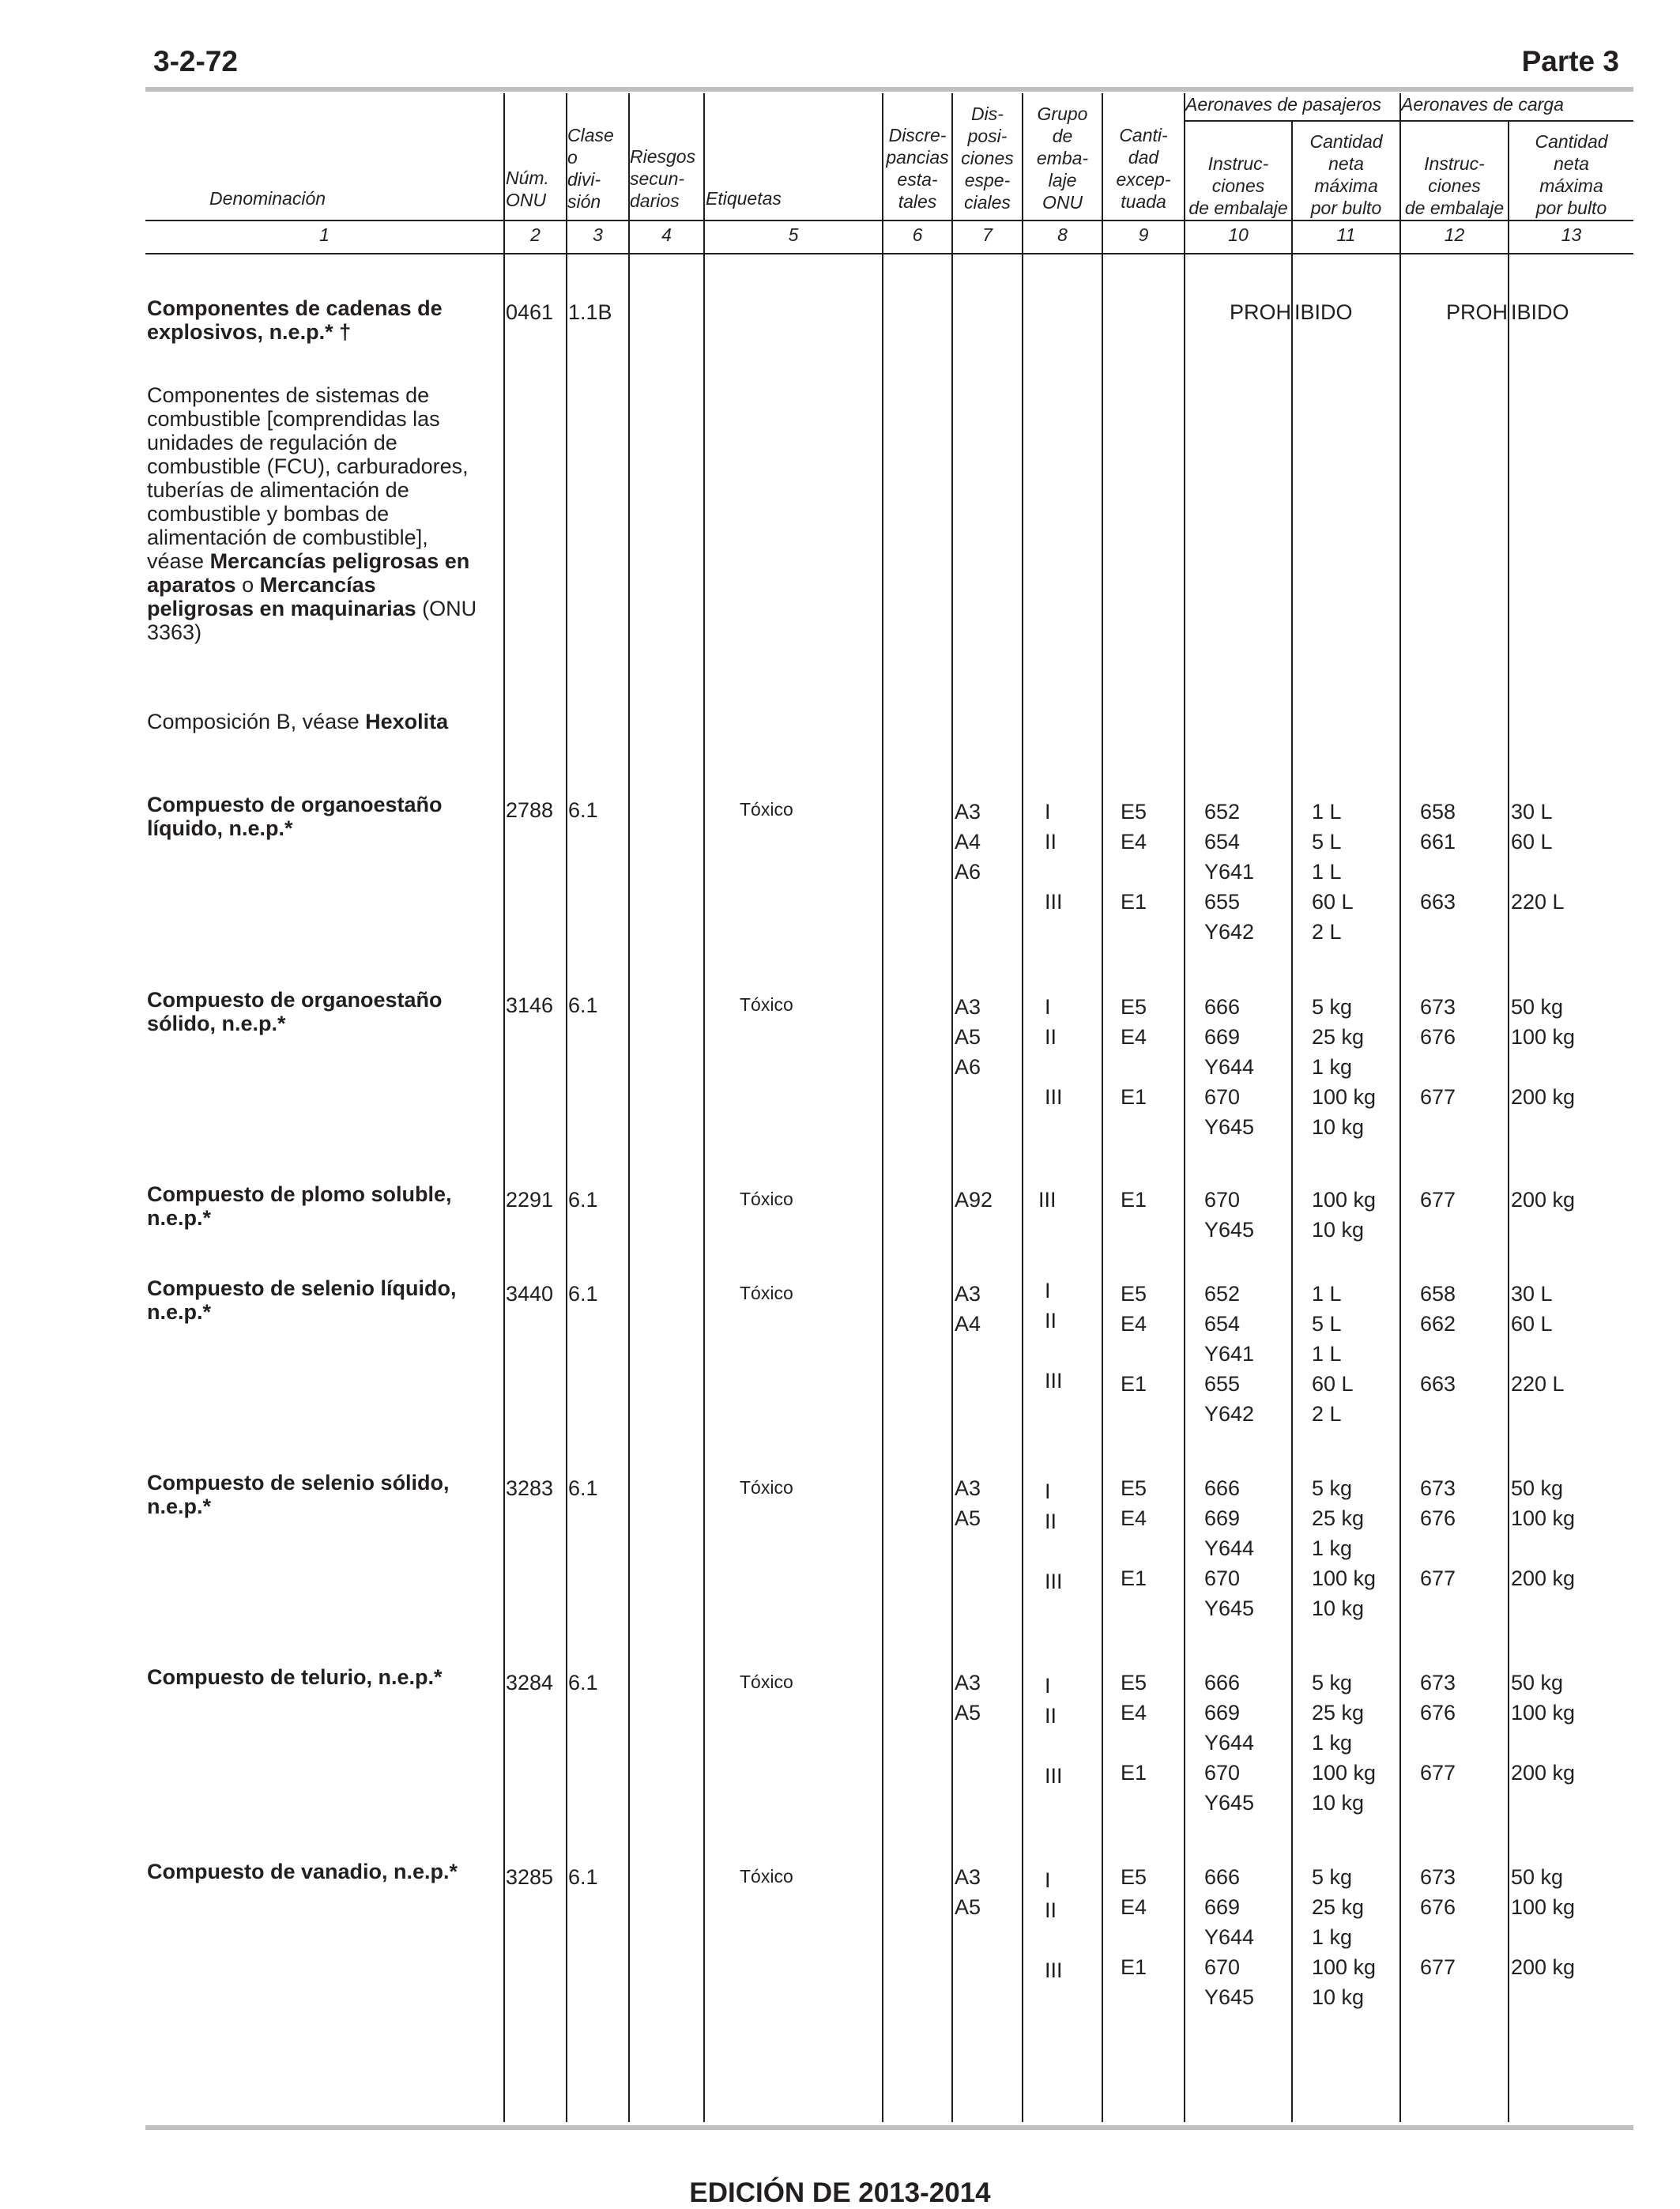  Describe the element at coordinates (1570, 61) in the screenshot. I see `part-label: Parte 3` at that location.